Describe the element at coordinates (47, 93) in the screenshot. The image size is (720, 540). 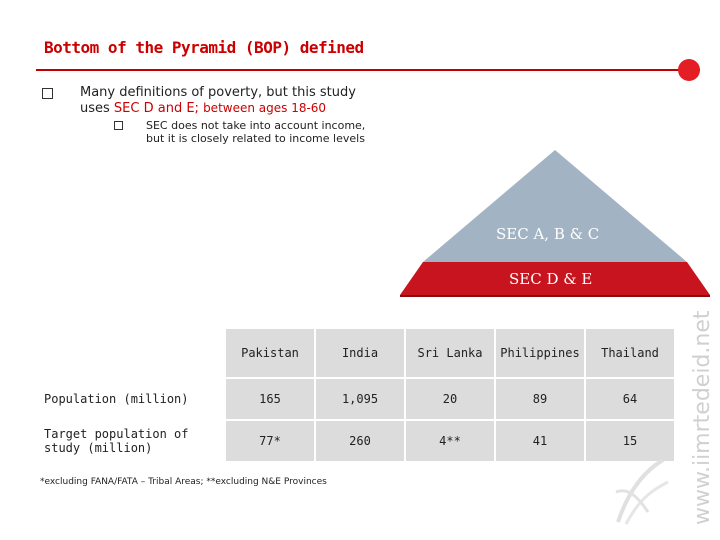
I see `bullet-square-icon` at that location.